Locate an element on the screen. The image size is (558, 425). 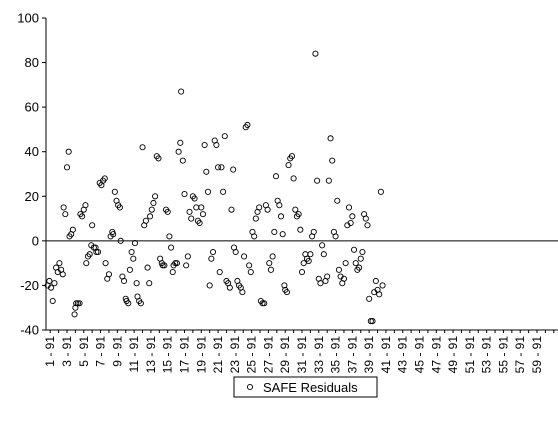
y-tick-label: -20 is located at coordinates (29, 285).